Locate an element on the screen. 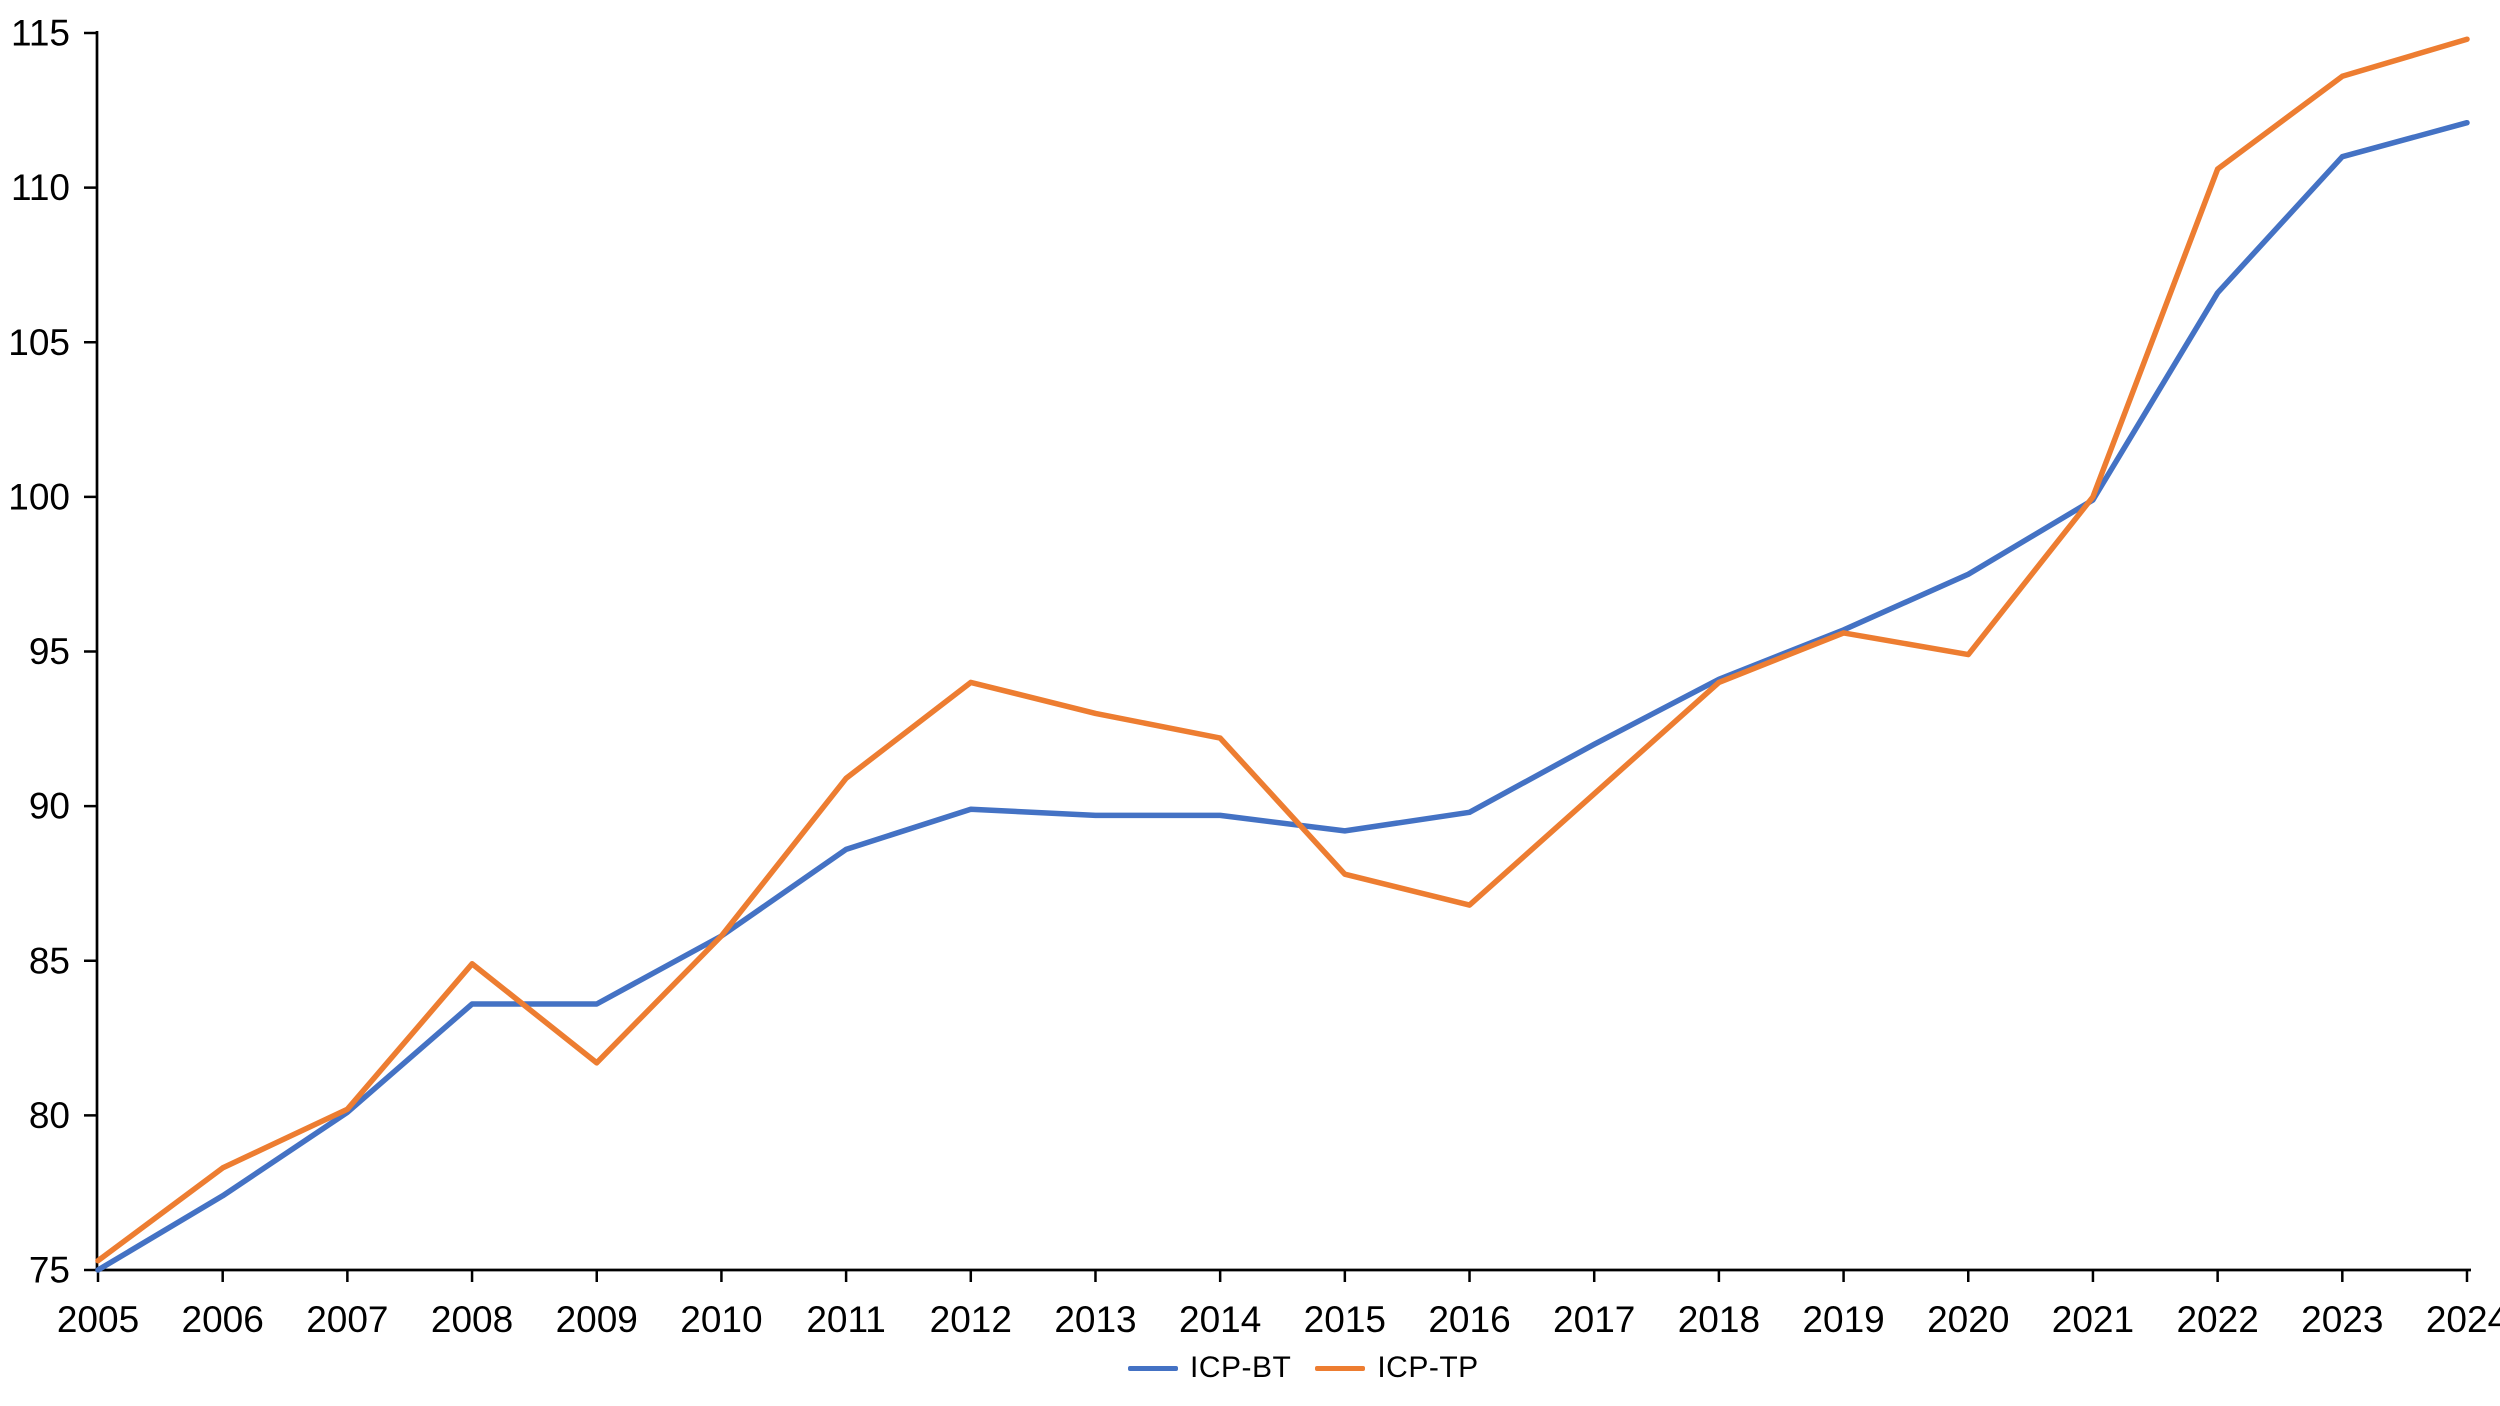  x-tick-label: 2009 is located at coordinates (597, 1319).